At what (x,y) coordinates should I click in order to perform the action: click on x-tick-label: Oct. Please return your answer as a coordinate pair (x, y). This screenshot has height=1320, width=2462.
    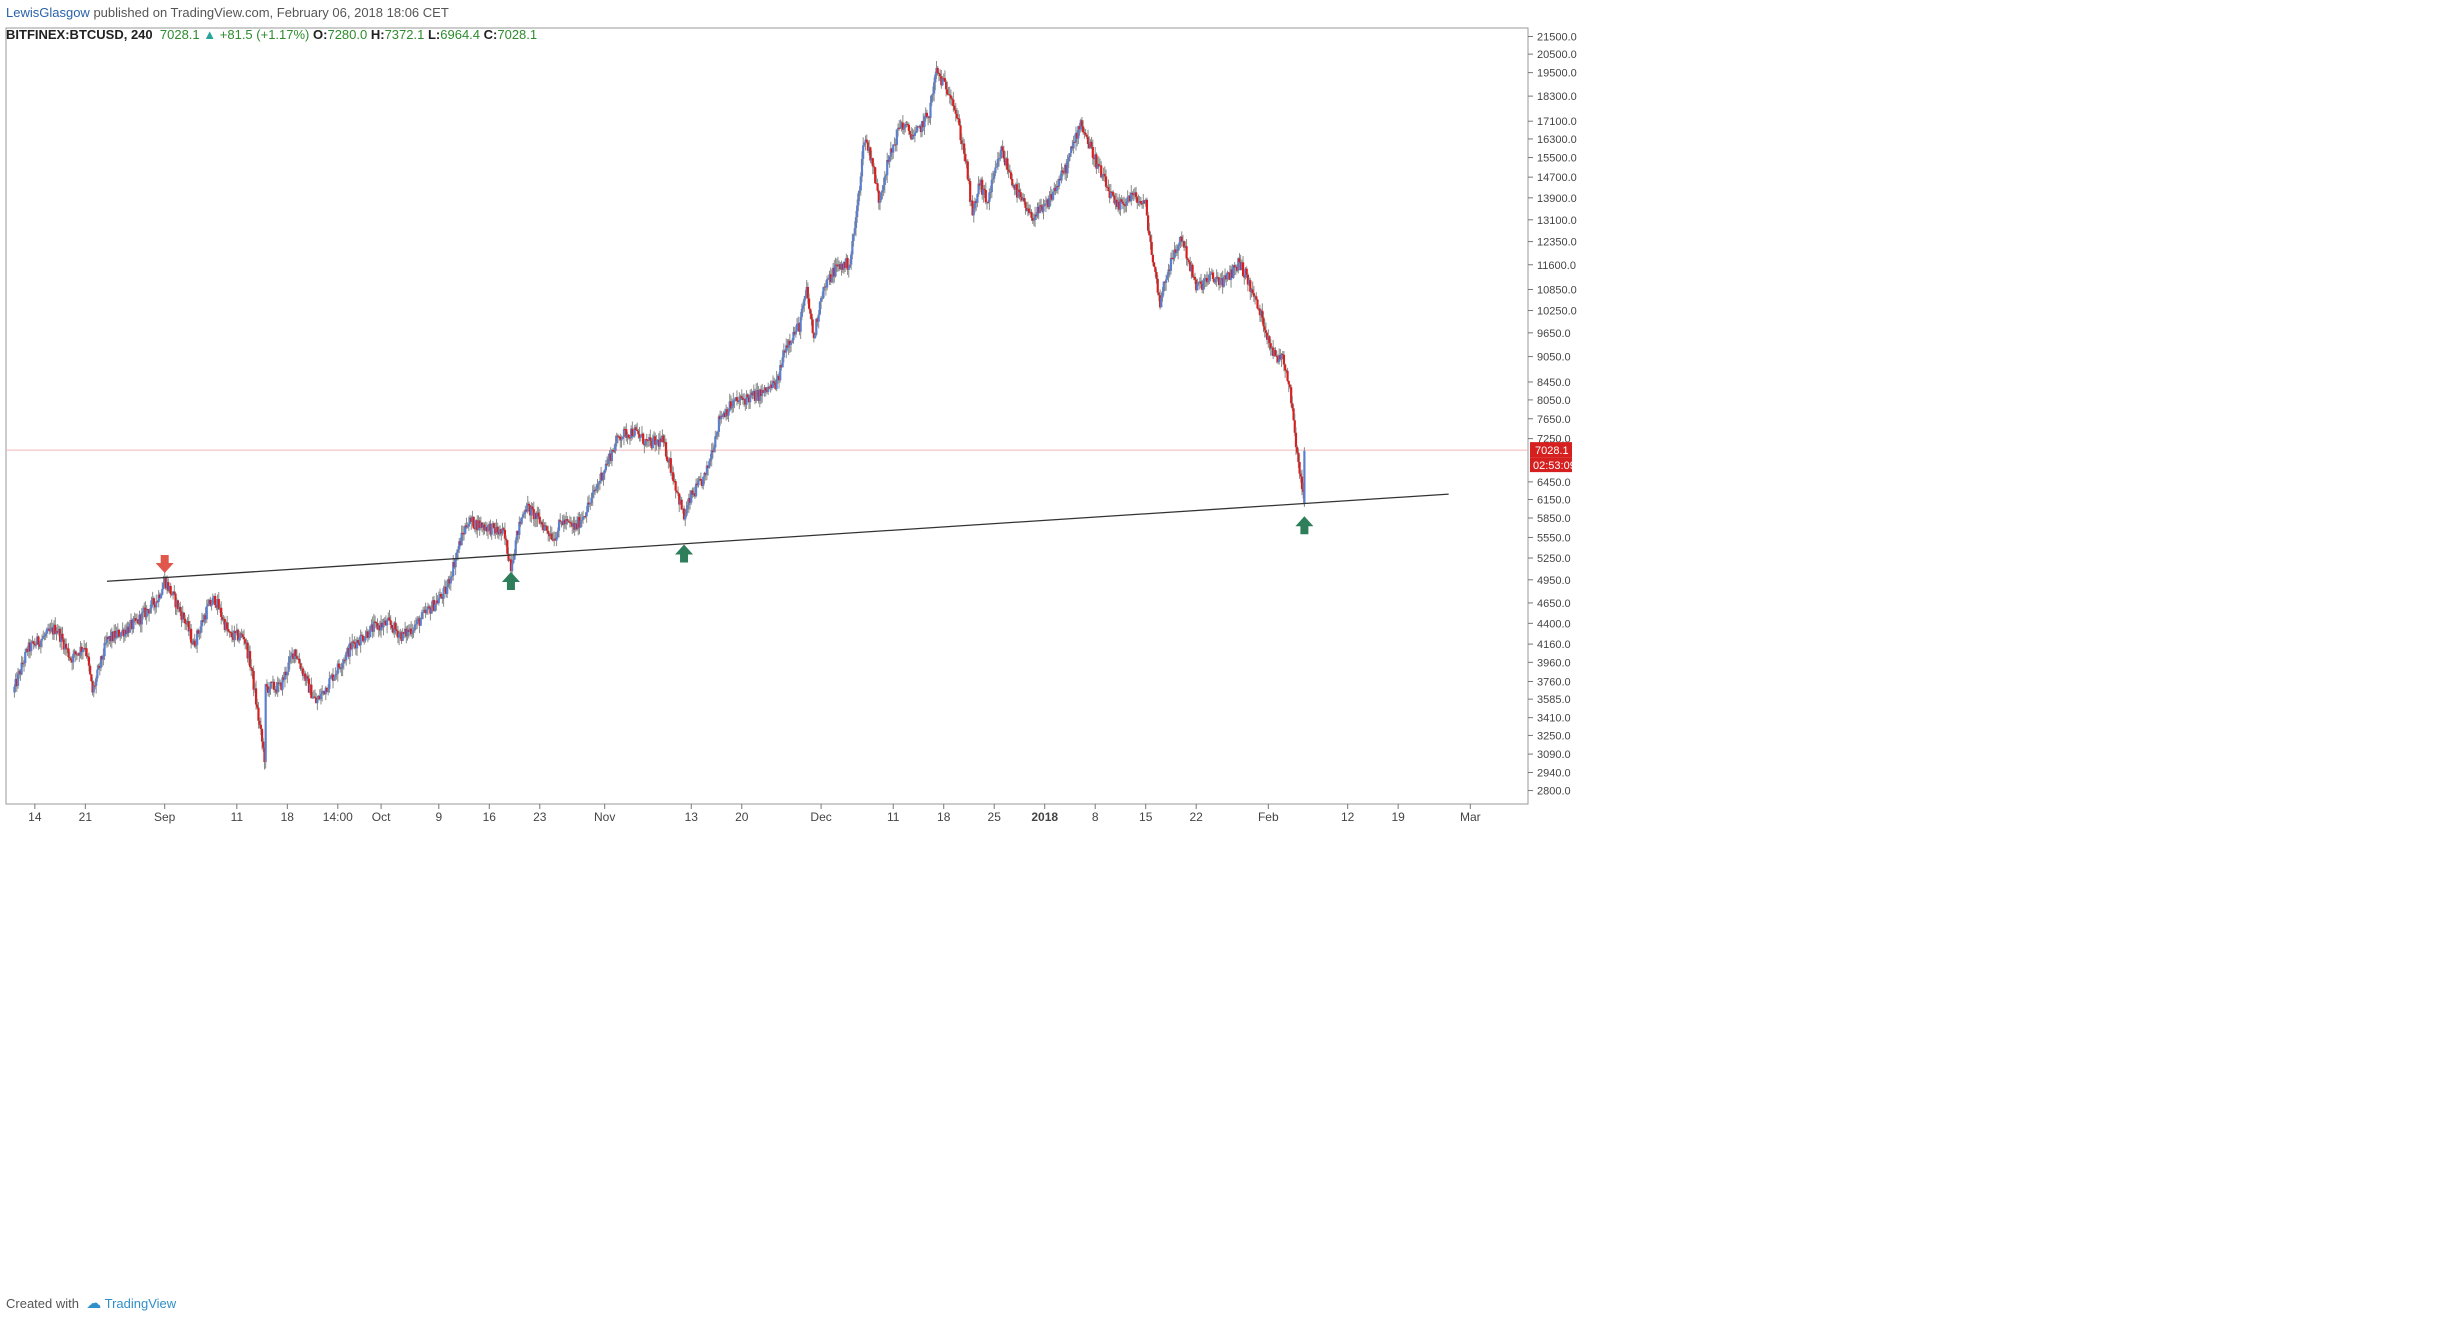
    Looking at the image, I should click on (381, 817).